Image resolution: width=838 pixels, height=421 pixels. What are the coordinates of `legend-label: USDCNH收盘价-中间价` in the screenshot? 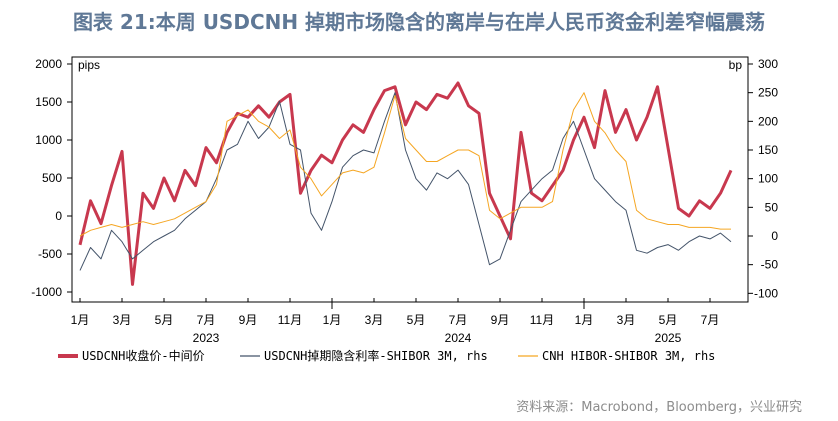 It's located at (143, 355).